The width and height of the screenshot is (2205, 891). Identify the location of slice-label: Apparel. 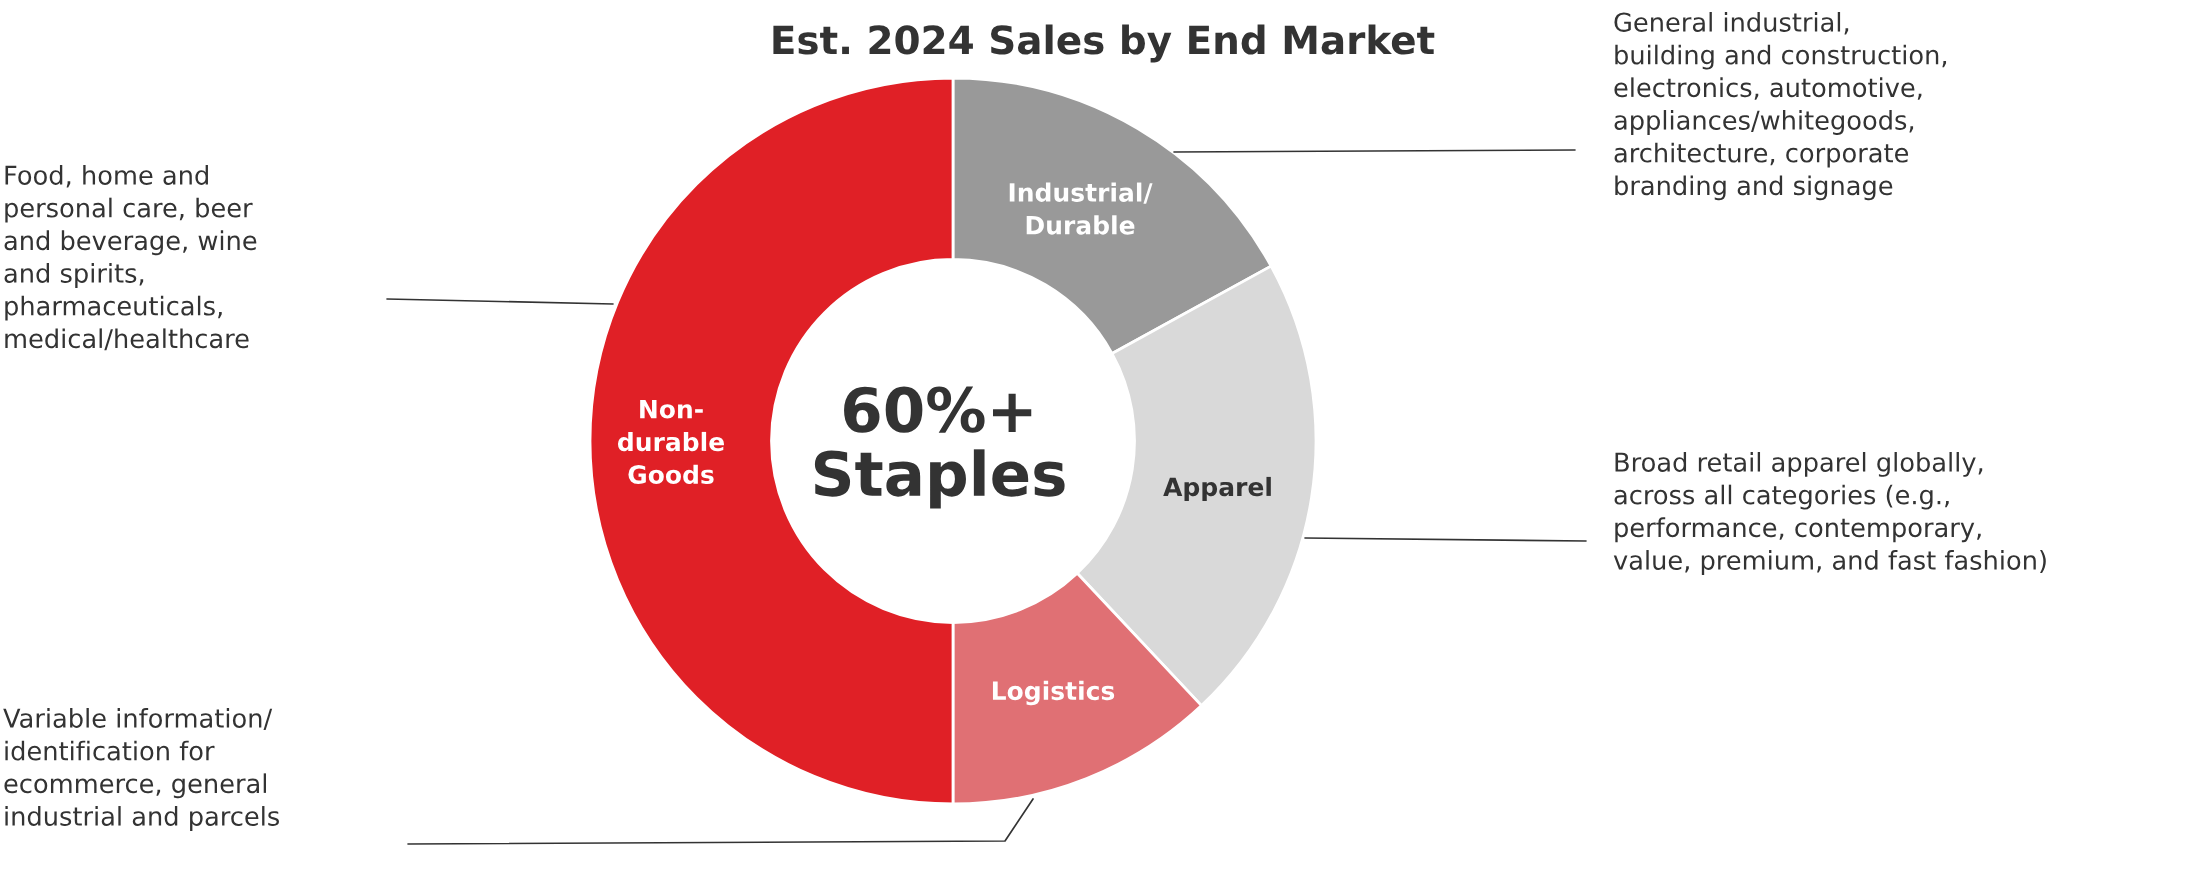
(1217, 489).